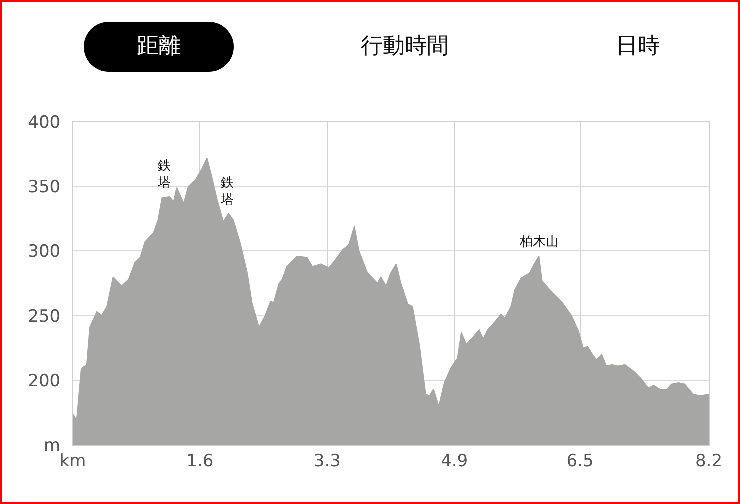 Image resolution: width=740 pixels, height=504 pixels. I want to click on x-tick-label: 3.3, so click(327, 461).